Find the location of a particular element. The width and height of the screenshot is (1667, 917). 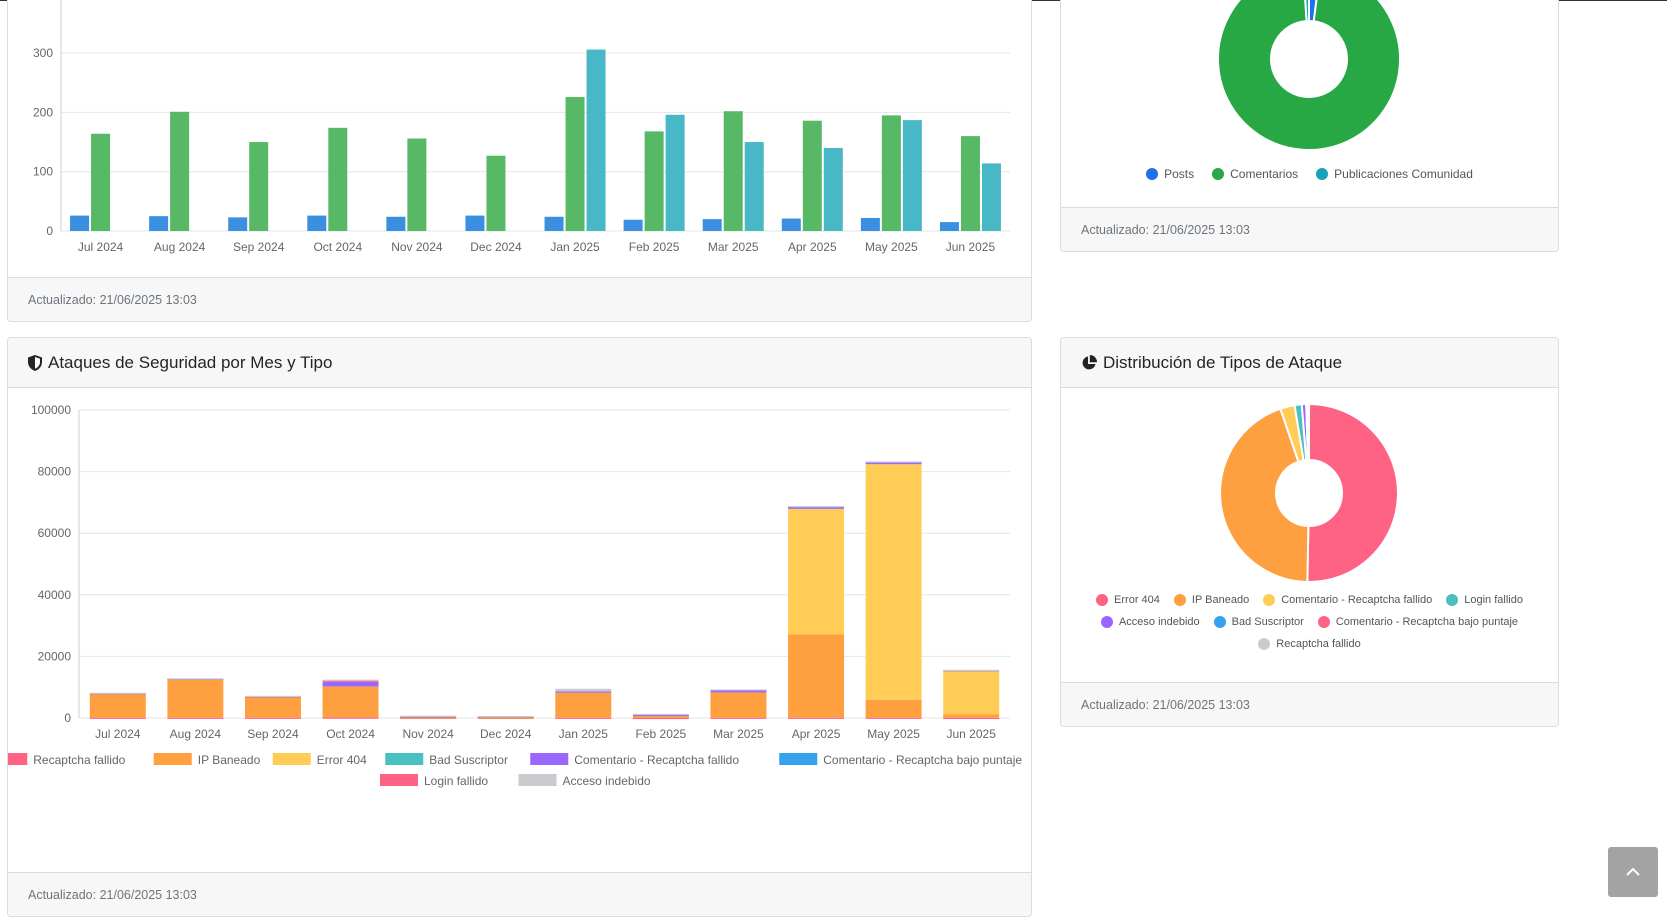

distribution-card-header: Distribución de Tipos de Ataque is located at coordinates (1309, 363).